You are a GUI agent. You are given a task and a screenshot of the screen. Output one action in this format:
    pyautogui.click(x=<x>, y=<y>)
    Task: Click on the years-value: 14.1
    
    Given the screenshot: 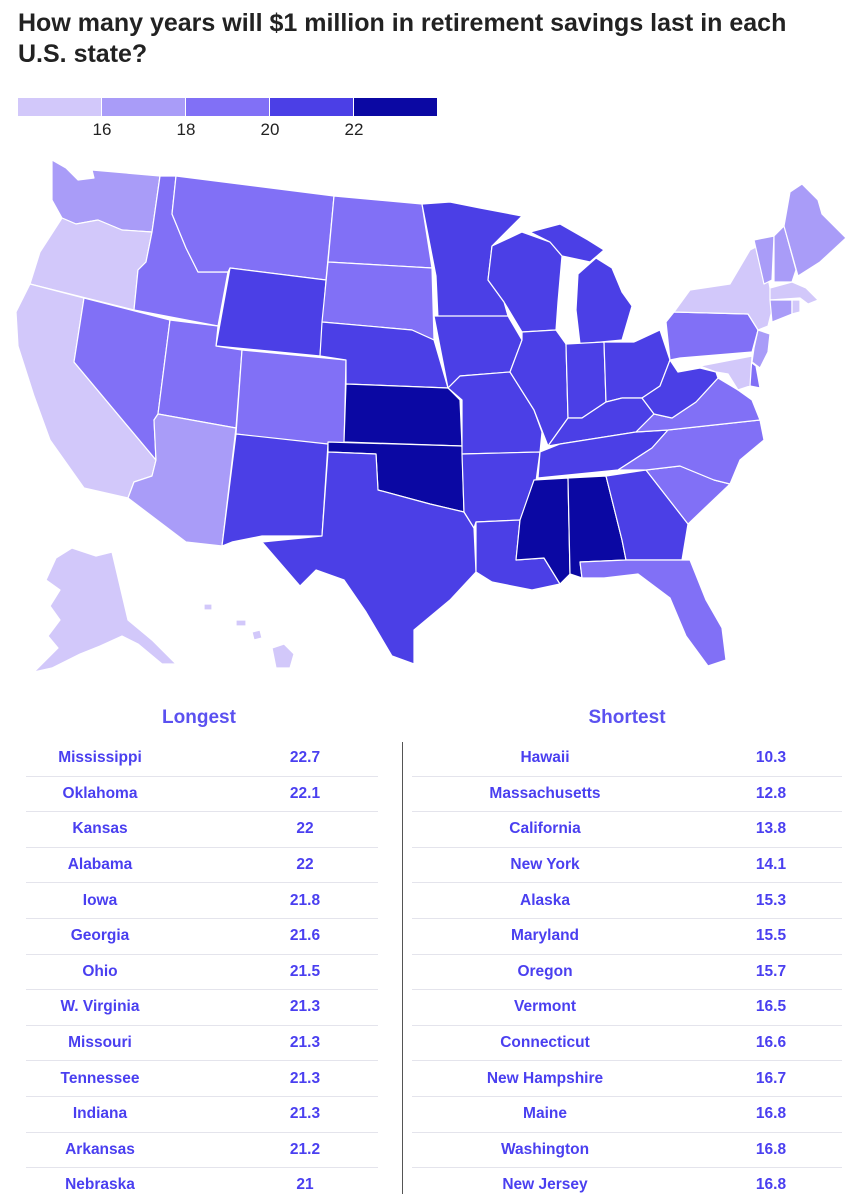 What is the action you would take?
    pyautogui.click(x=771, y=865)
    